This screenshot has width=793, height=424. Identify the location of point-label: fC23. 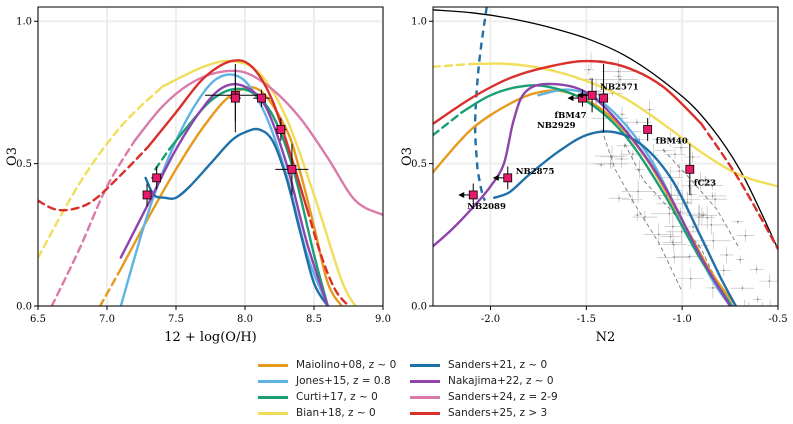
(705, 183).